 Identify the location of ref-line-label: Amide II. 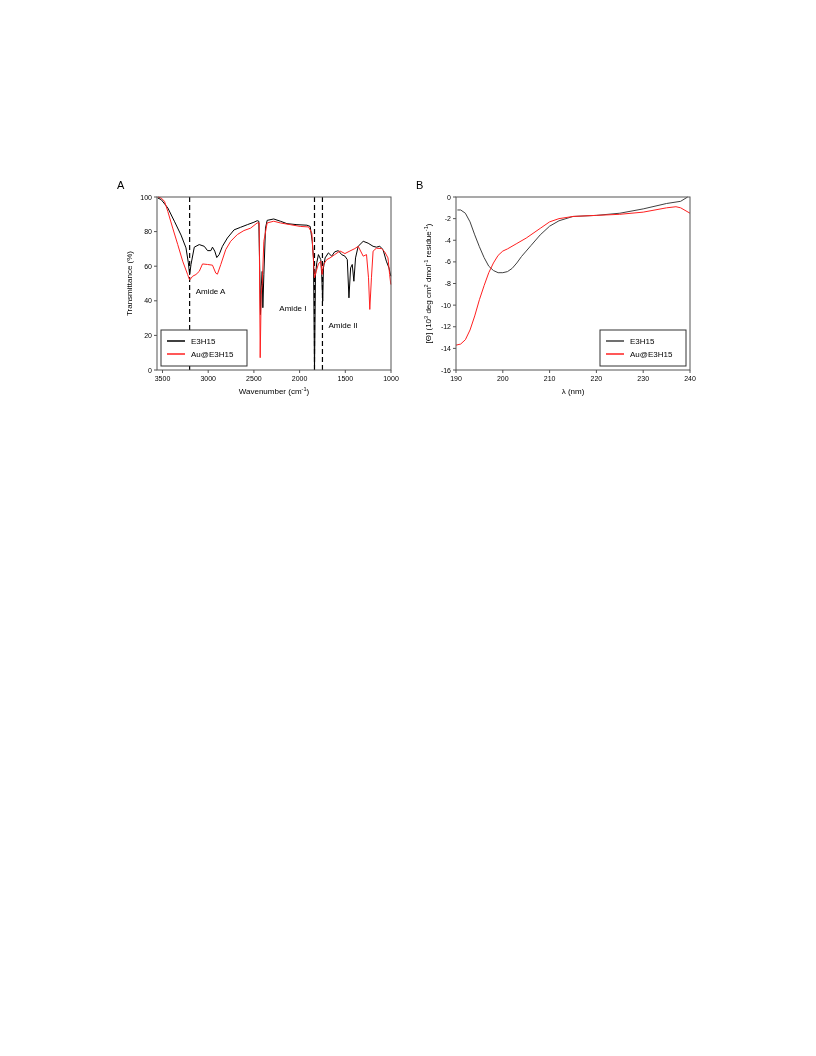
(343, 326).